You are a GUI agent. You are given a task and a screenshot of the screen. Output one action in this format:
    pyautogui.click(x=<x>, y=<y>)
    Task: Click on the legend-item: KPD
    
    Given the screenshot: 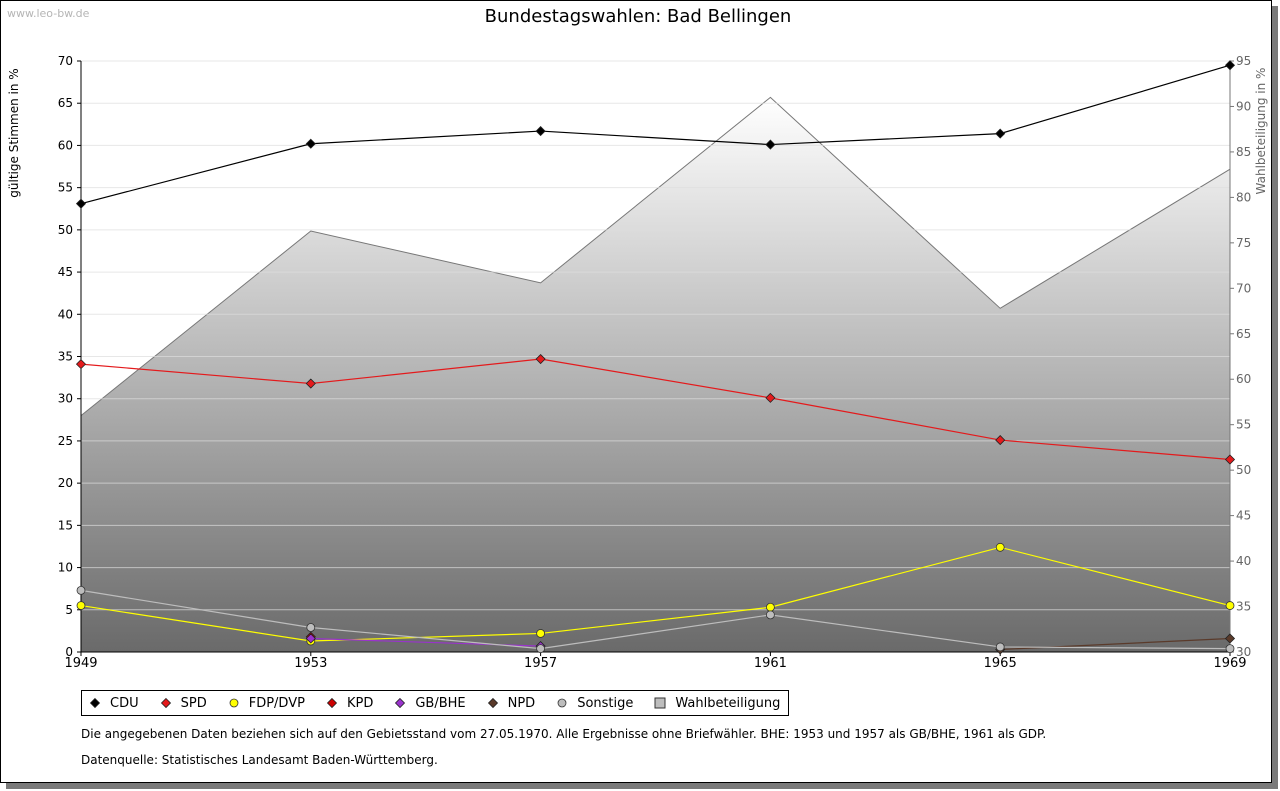 What is the action you would take?
    pyautogui.click(x=348, y=703)
    